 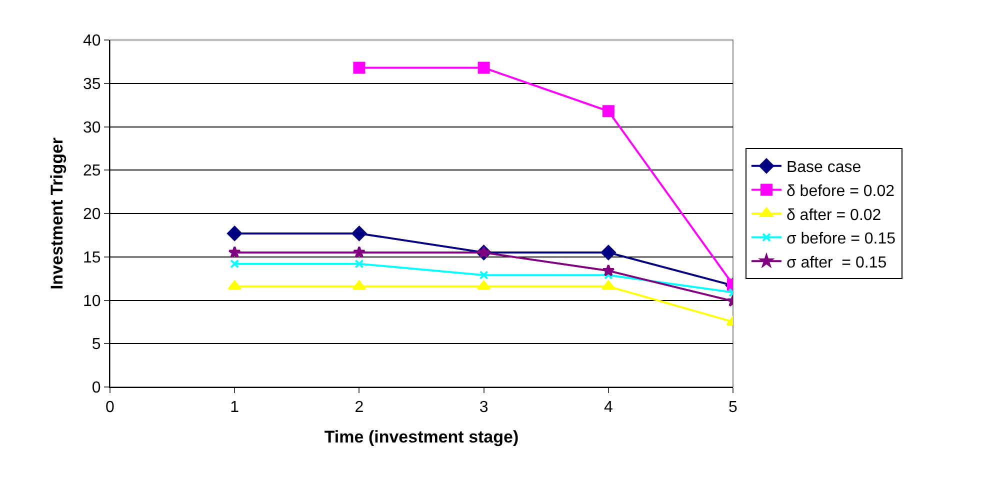 I want to click on legend-label: σ after = 0.15, so click(x=836, y=263).